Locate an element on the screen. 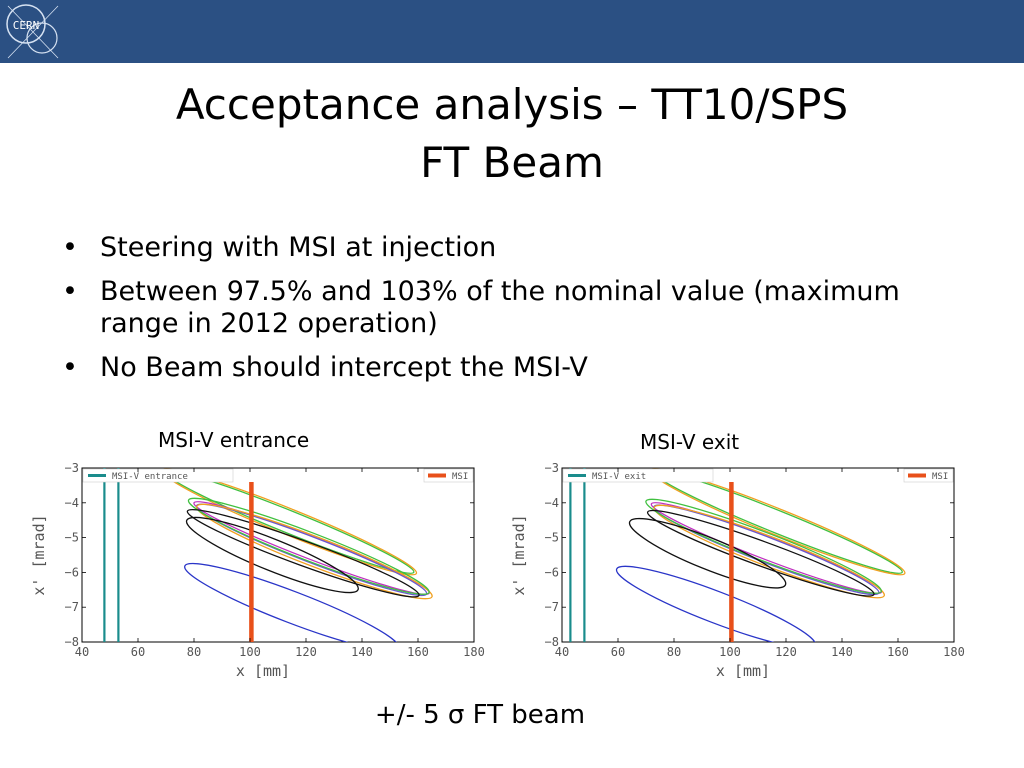  bullet-item: • Steering with MSI at injection is located at coordinates (510, 248).